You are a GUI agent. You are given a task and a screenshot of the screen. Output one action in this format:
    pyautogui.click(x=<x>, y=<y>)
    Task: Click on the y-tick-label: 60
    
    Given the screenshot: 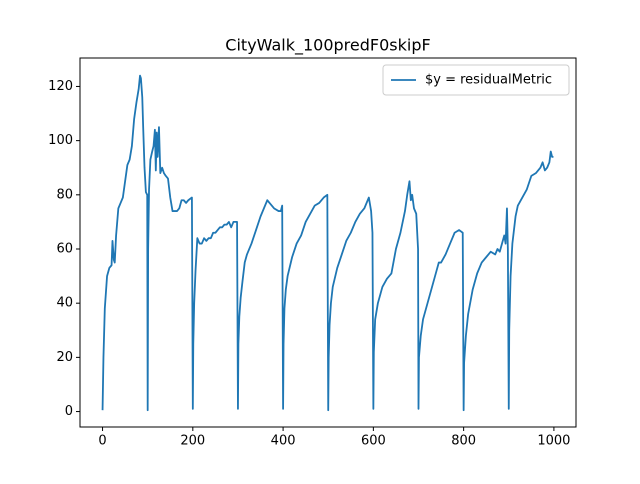 What is the action you would take?
    pyautogui.click(x=64, y=249)
    